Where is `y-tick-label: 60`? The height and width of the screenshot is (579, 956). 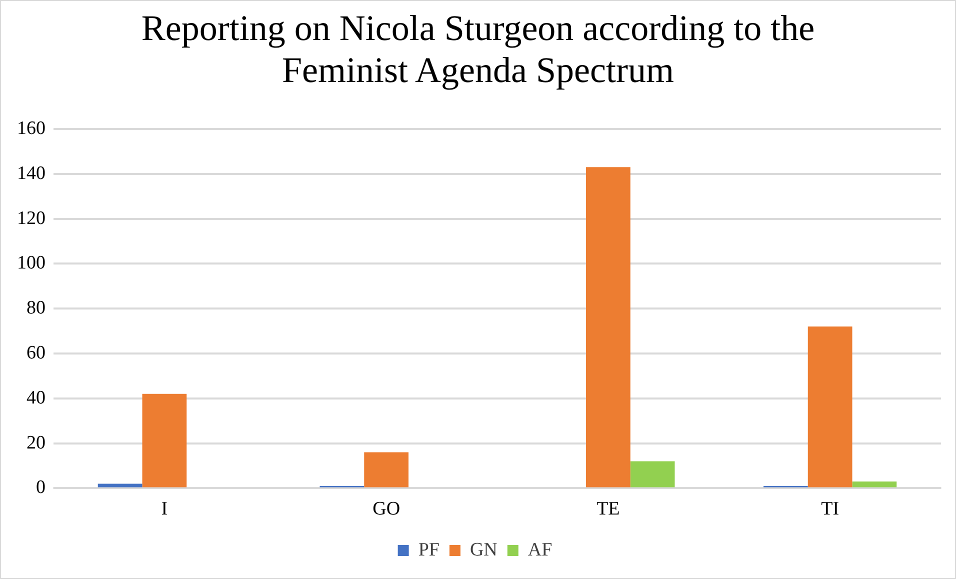 y-tick-label: 60 is located at coordinates (36, 353).